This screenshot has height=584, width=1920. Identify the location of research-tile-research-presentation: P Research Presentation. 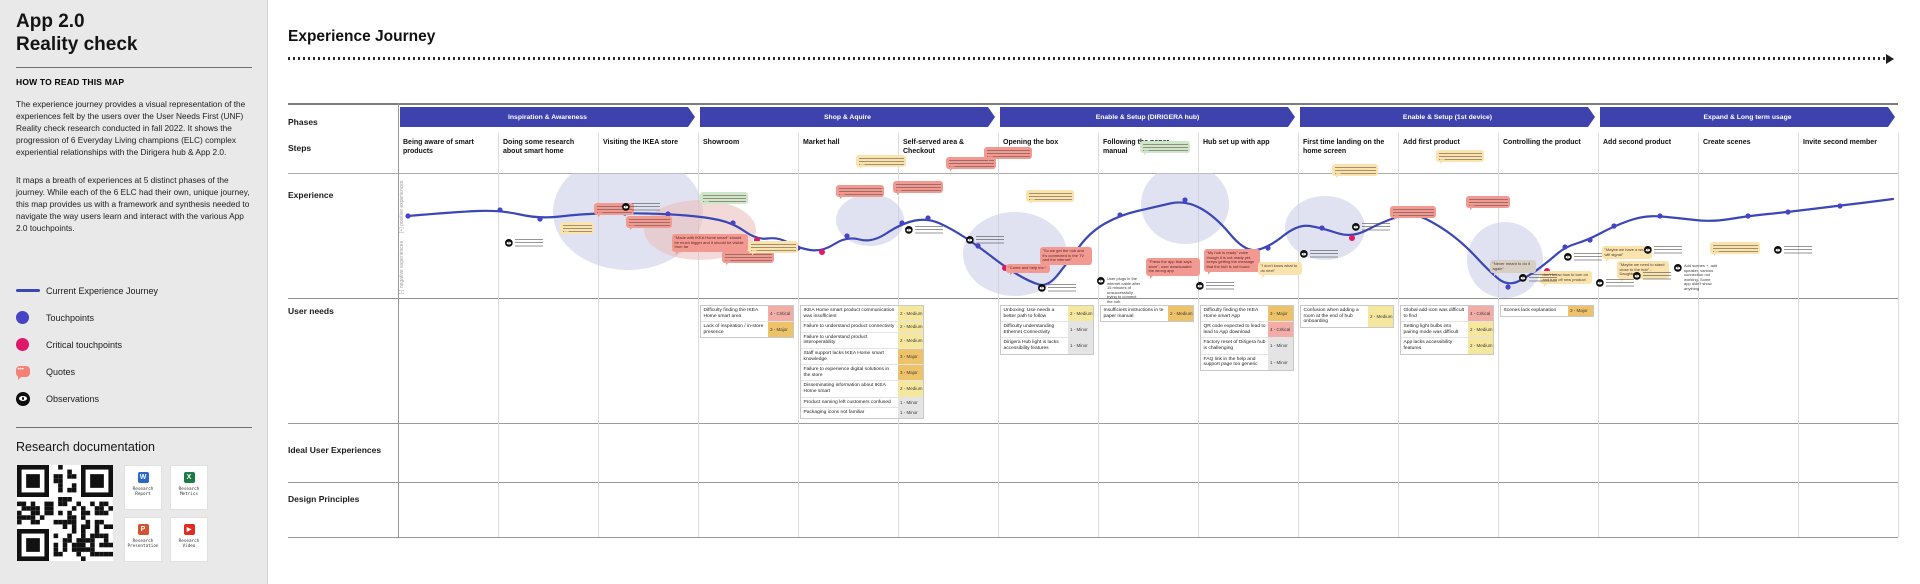
(143, 539).